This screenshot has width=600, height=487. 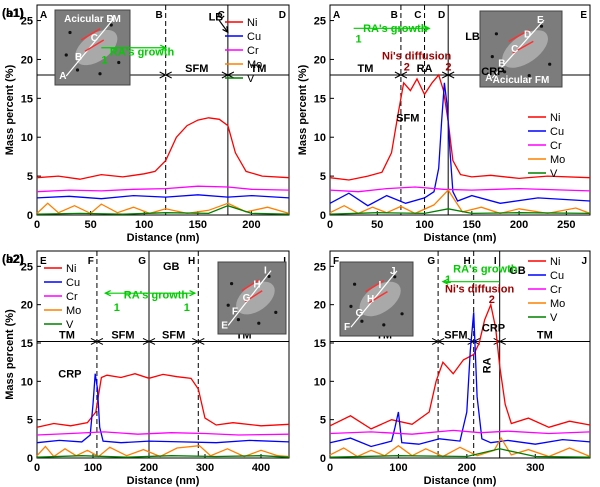 I want to click on region-label: TM, so click(x=545, y=335).